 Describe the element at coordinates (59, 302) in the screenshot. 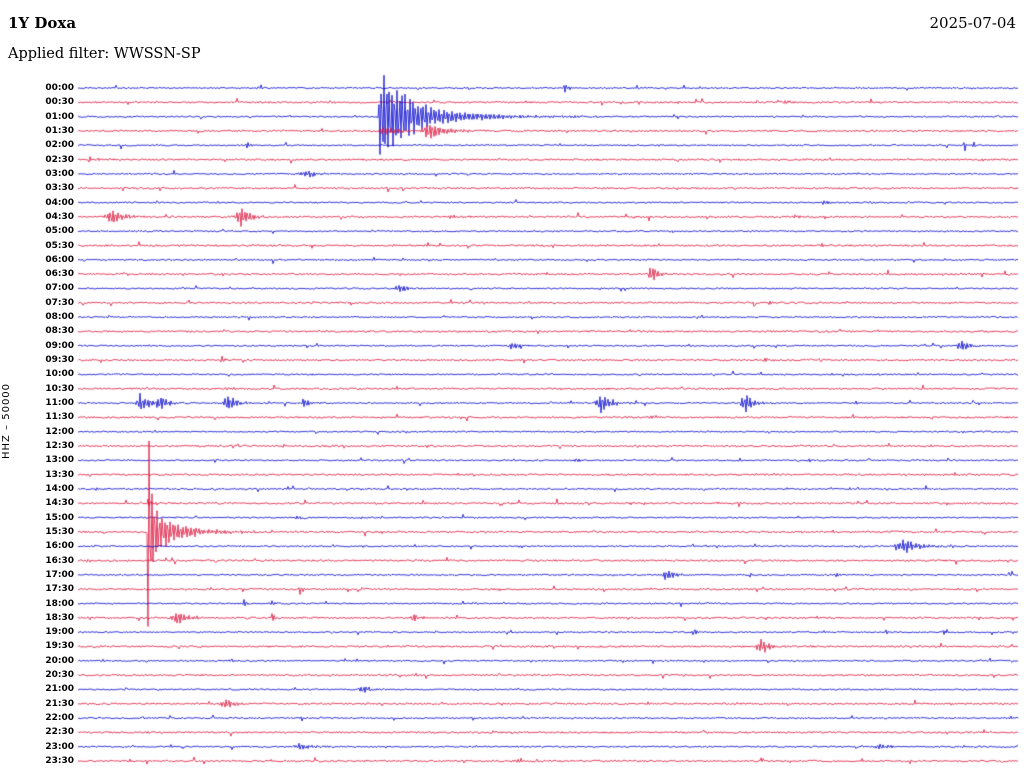

I see `time-label: 07:30` at that location.